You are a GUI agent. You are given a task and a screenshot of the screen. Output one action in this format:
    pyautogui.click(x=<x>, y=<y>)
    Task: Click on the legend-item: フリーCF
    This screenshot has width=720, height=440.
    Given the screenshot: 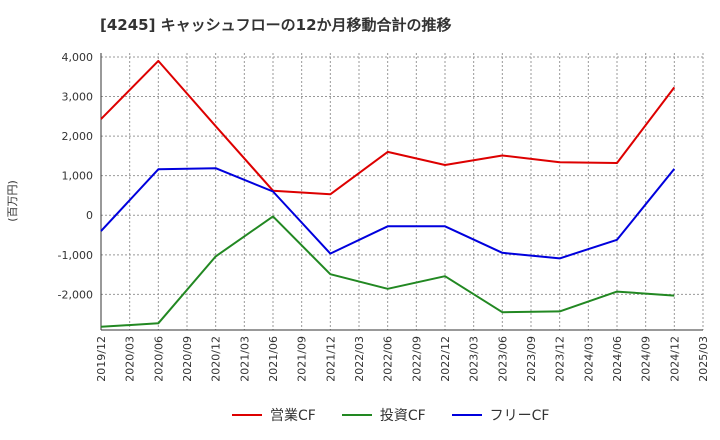 What is the action you would take?
    pyautogui.click(x=500, y=415)
    